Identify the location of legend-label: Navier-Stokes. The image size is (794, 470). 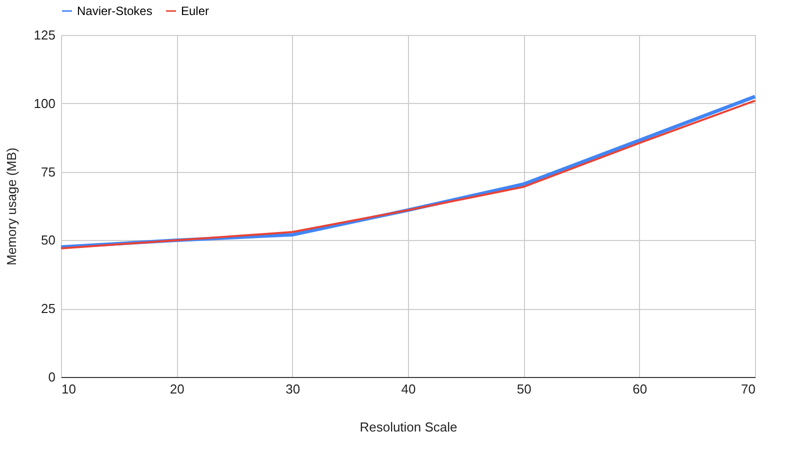
(114, 11).